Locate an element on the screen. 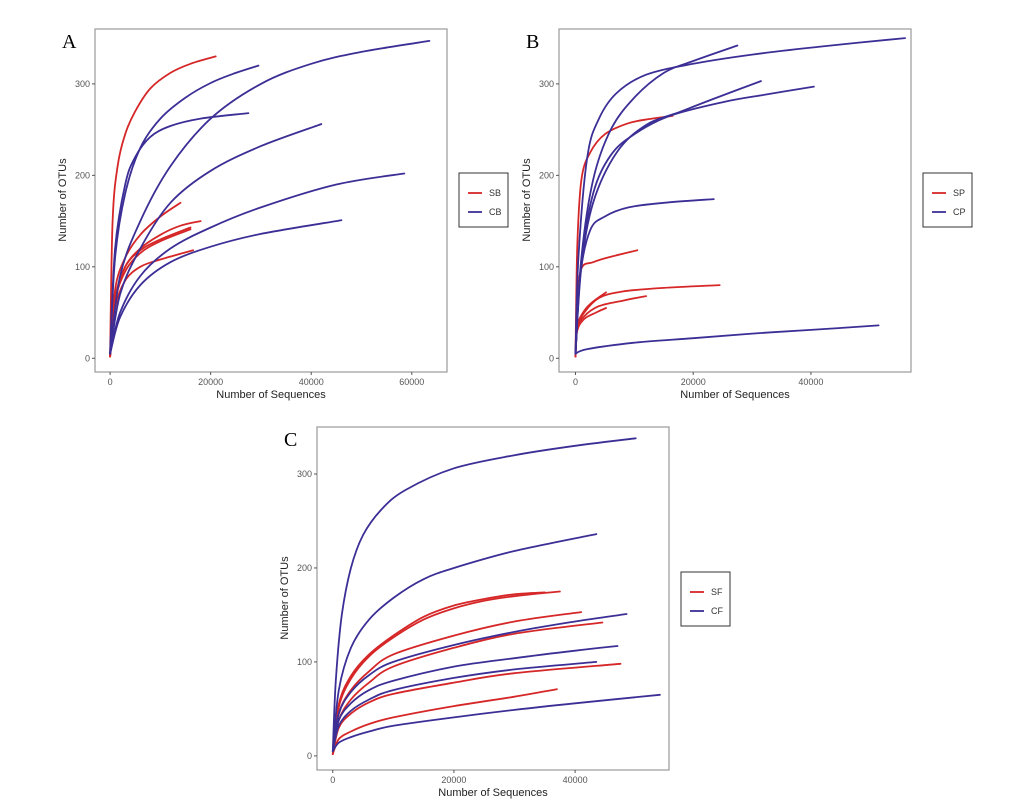 This screenshot has height=804, width=1021. x-tick-label: 60000 is located at coordinates (411, 382).